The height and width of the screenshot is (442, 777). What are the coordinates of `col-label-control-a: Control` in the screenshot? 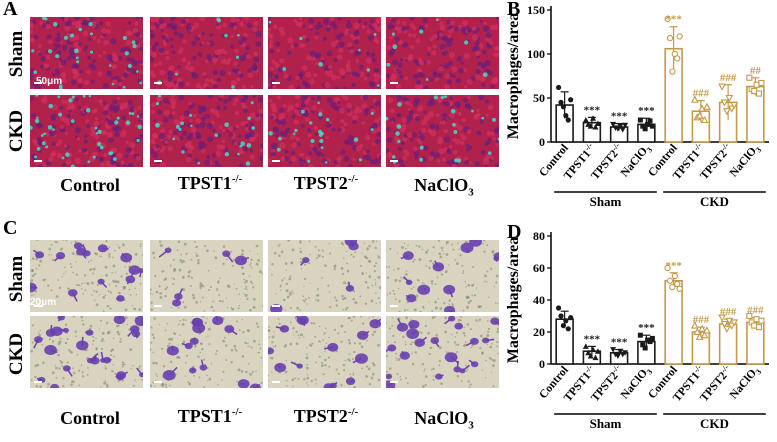 It's located at (90, 185).